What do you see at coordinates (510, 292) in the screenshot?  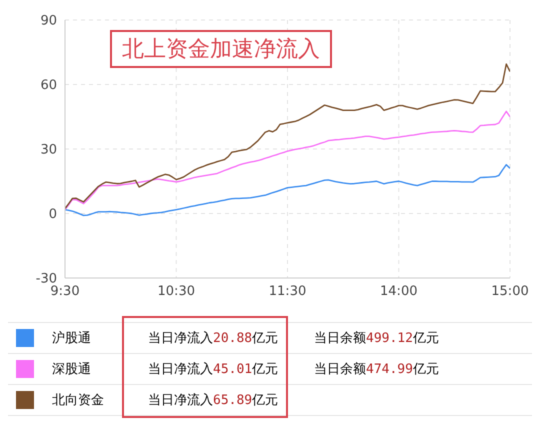 I see `x-tick-label: 15:00` at bounding box center [510, 292].